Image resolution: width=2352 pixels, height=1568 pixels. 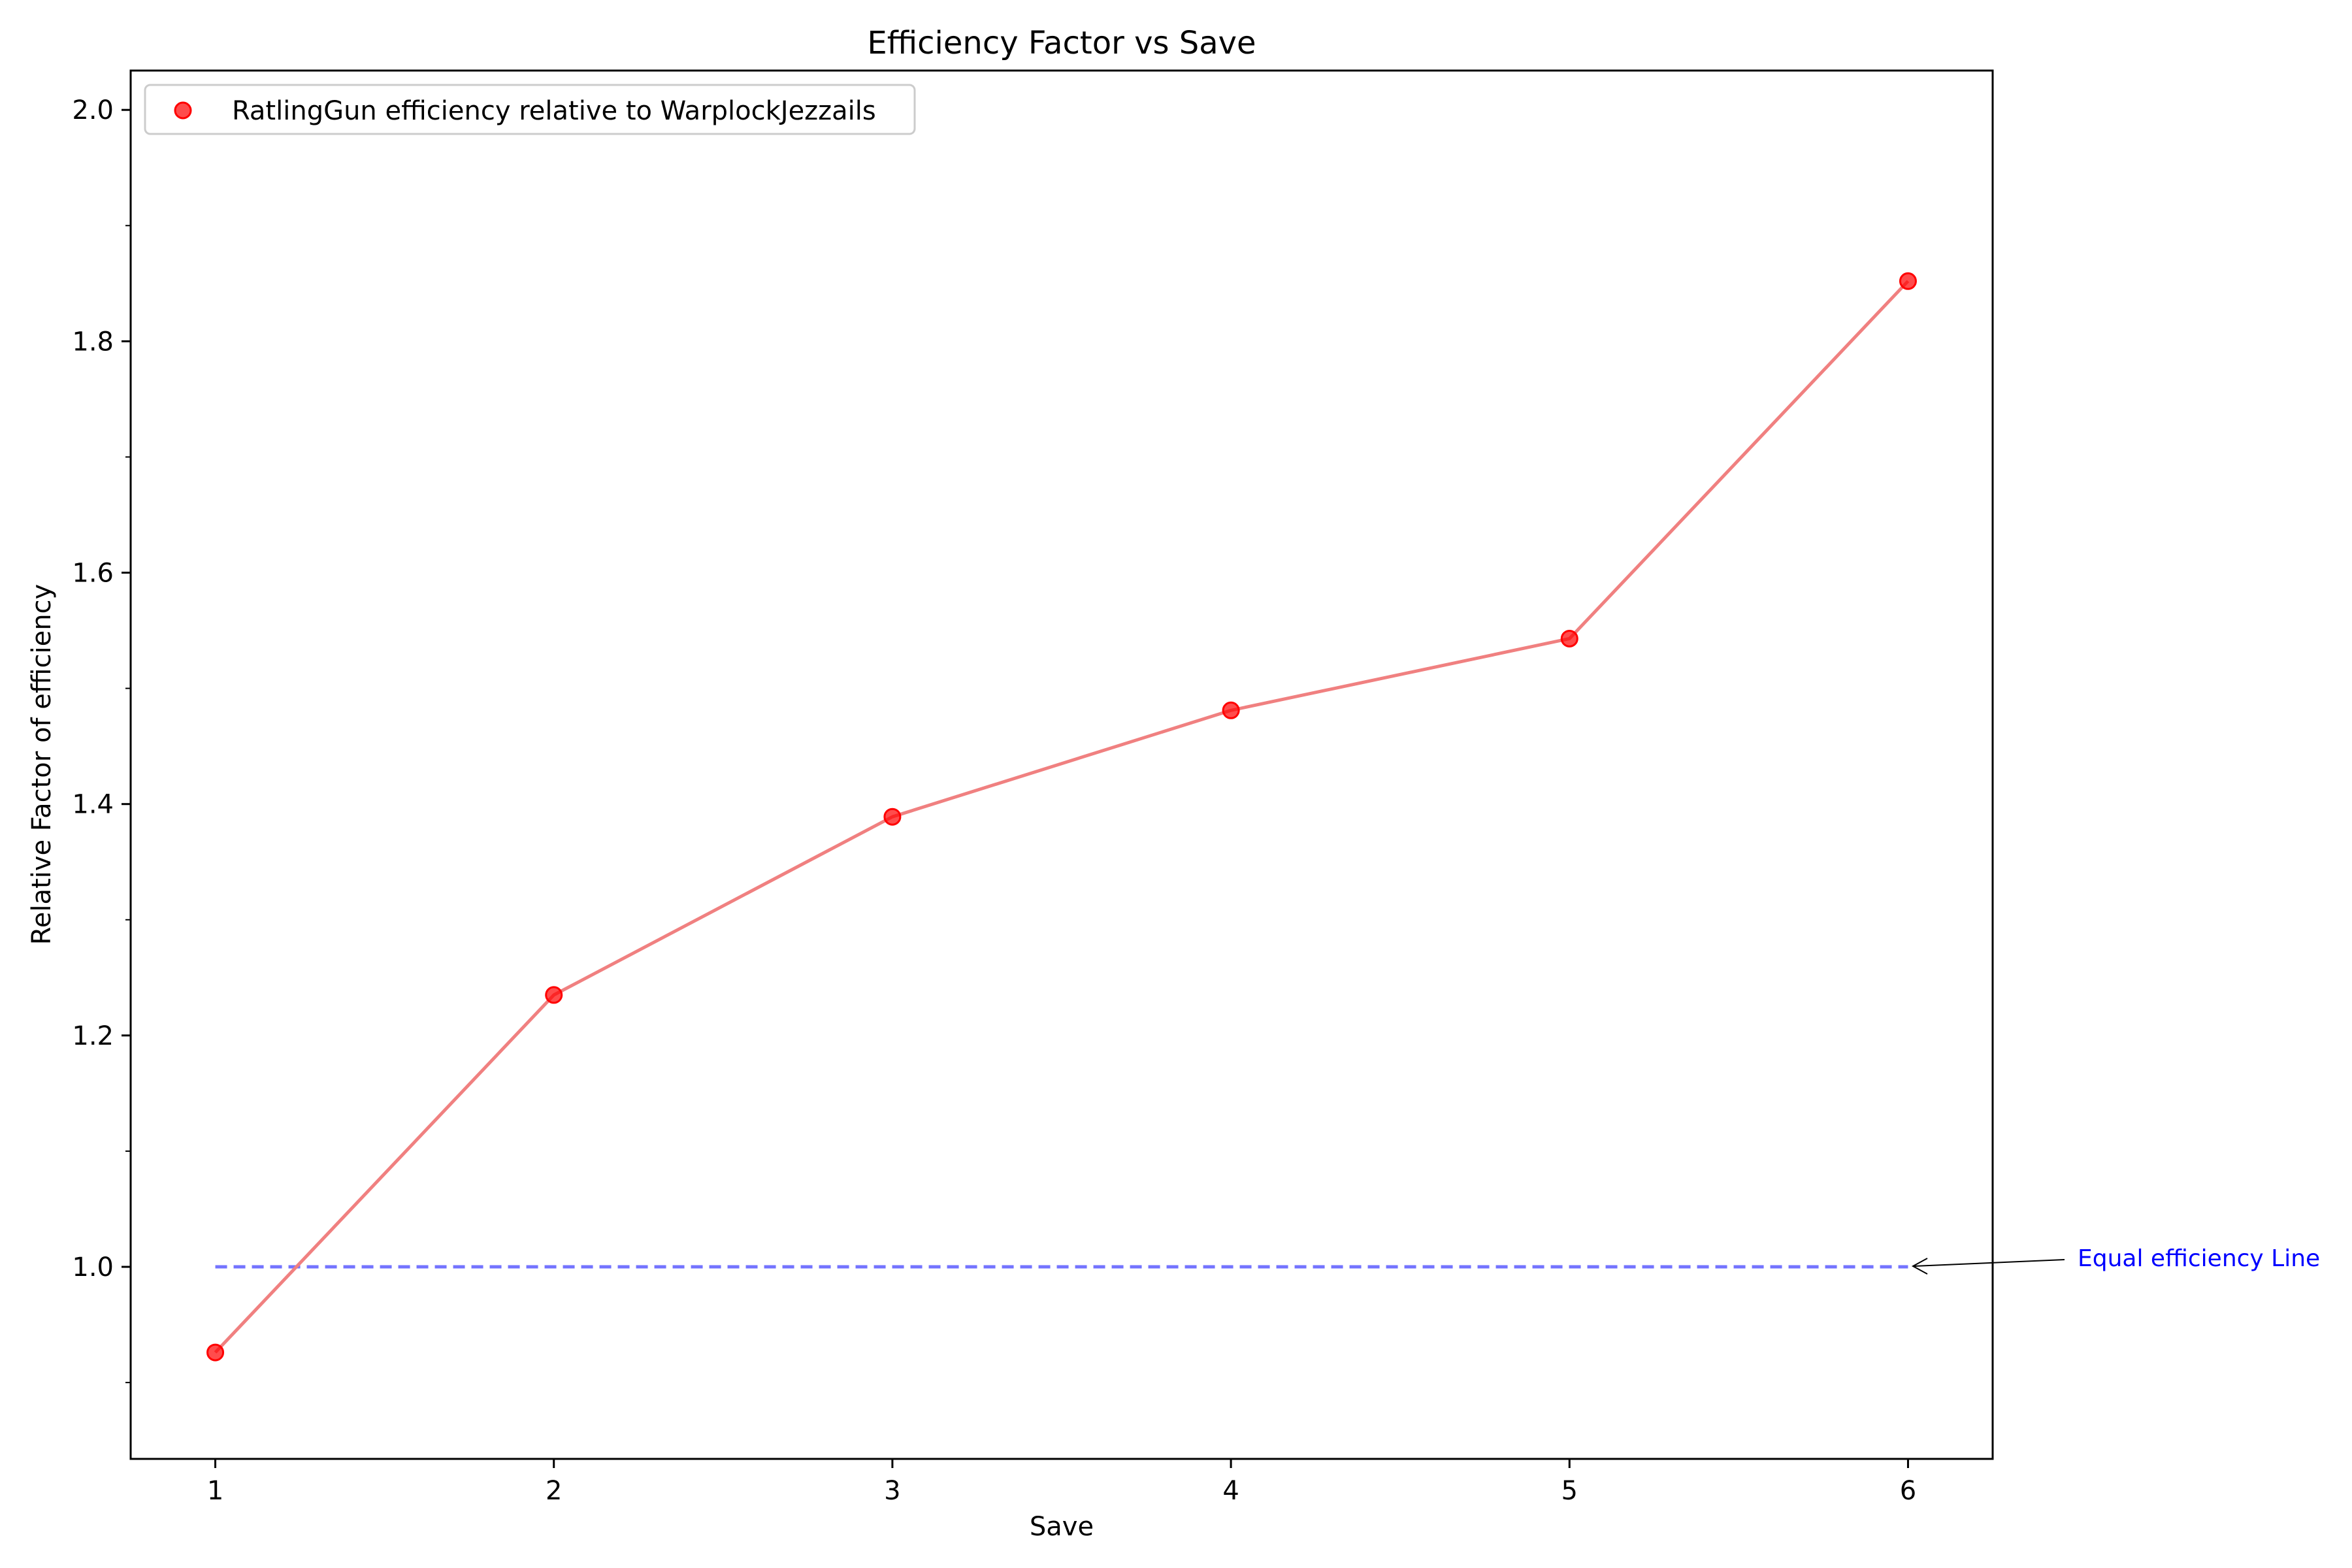 What do you see at coordinates (93, 1036) in the screenshot?
I see `y-tick-label: 1.2` at bounding box center [93, 1036].